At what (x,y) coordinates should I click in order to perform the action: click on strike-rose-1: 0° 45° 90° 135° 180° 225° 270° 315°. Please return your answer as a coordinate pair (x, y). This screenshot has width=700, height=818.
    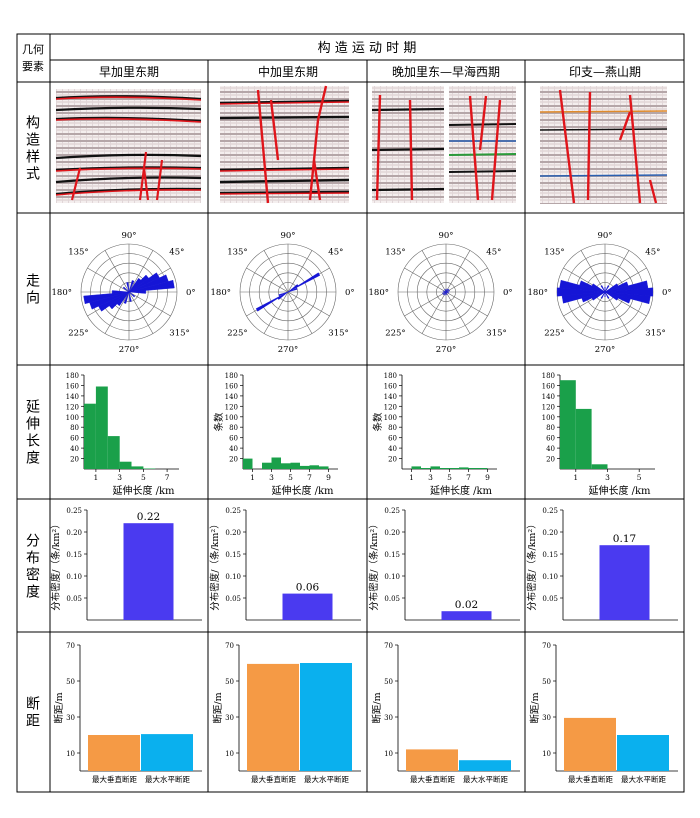
    Looking at the image, I should click on (124, 293).